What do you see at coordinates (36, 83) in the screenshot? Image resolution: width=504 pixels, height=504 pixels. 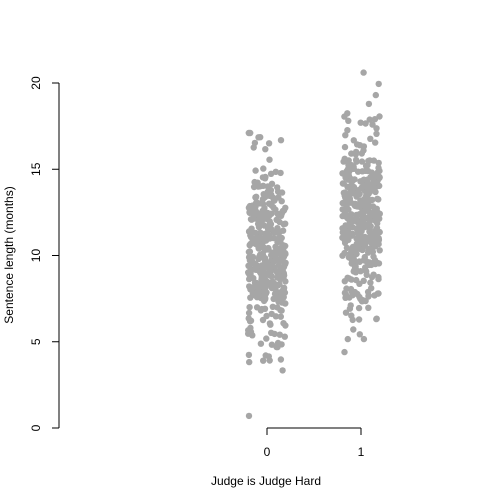 I see `y-tick-label: 20` at bounding box center [36, 83].